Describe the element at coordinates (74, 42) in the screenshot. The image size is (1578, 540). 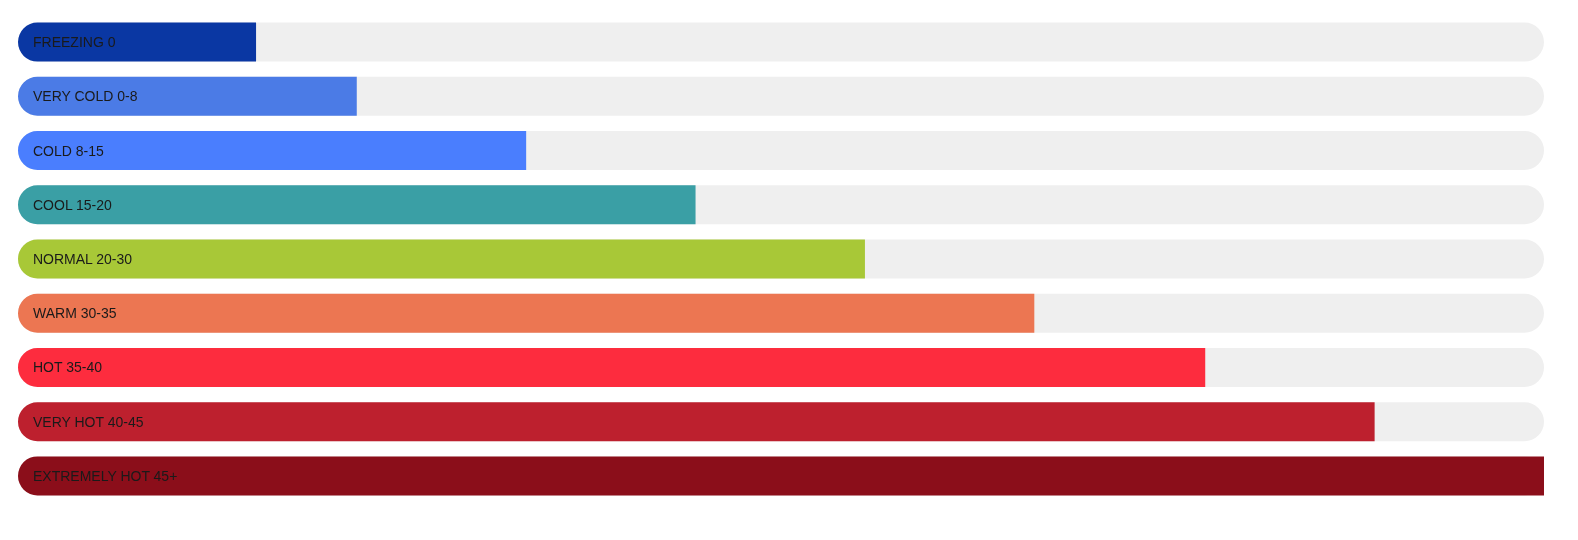
I see `y-tick-label: FREEZING 0` at that location.